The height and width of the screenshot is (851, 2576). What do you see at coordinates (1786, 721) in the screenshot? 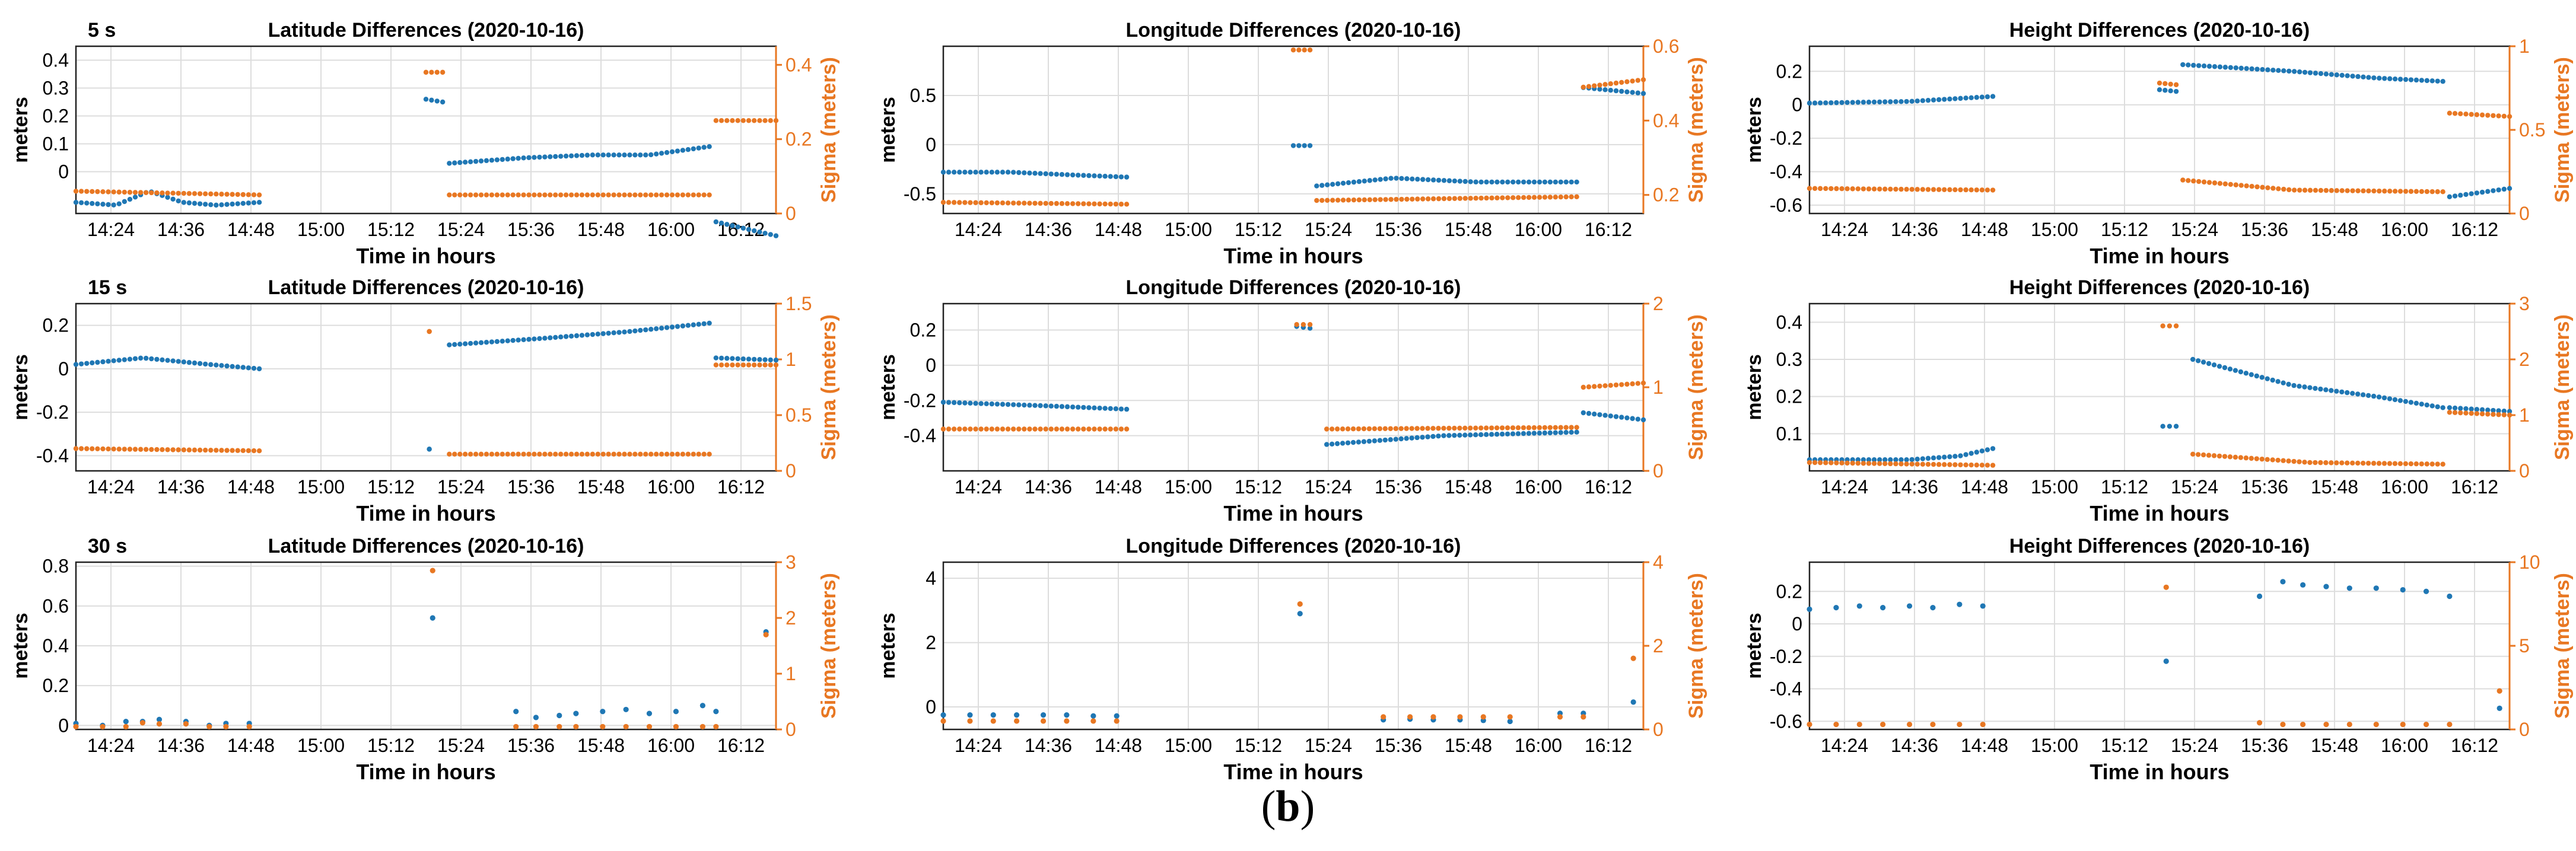
I see `y-tick-label: -0.6` at bounding box center [1786, 721].